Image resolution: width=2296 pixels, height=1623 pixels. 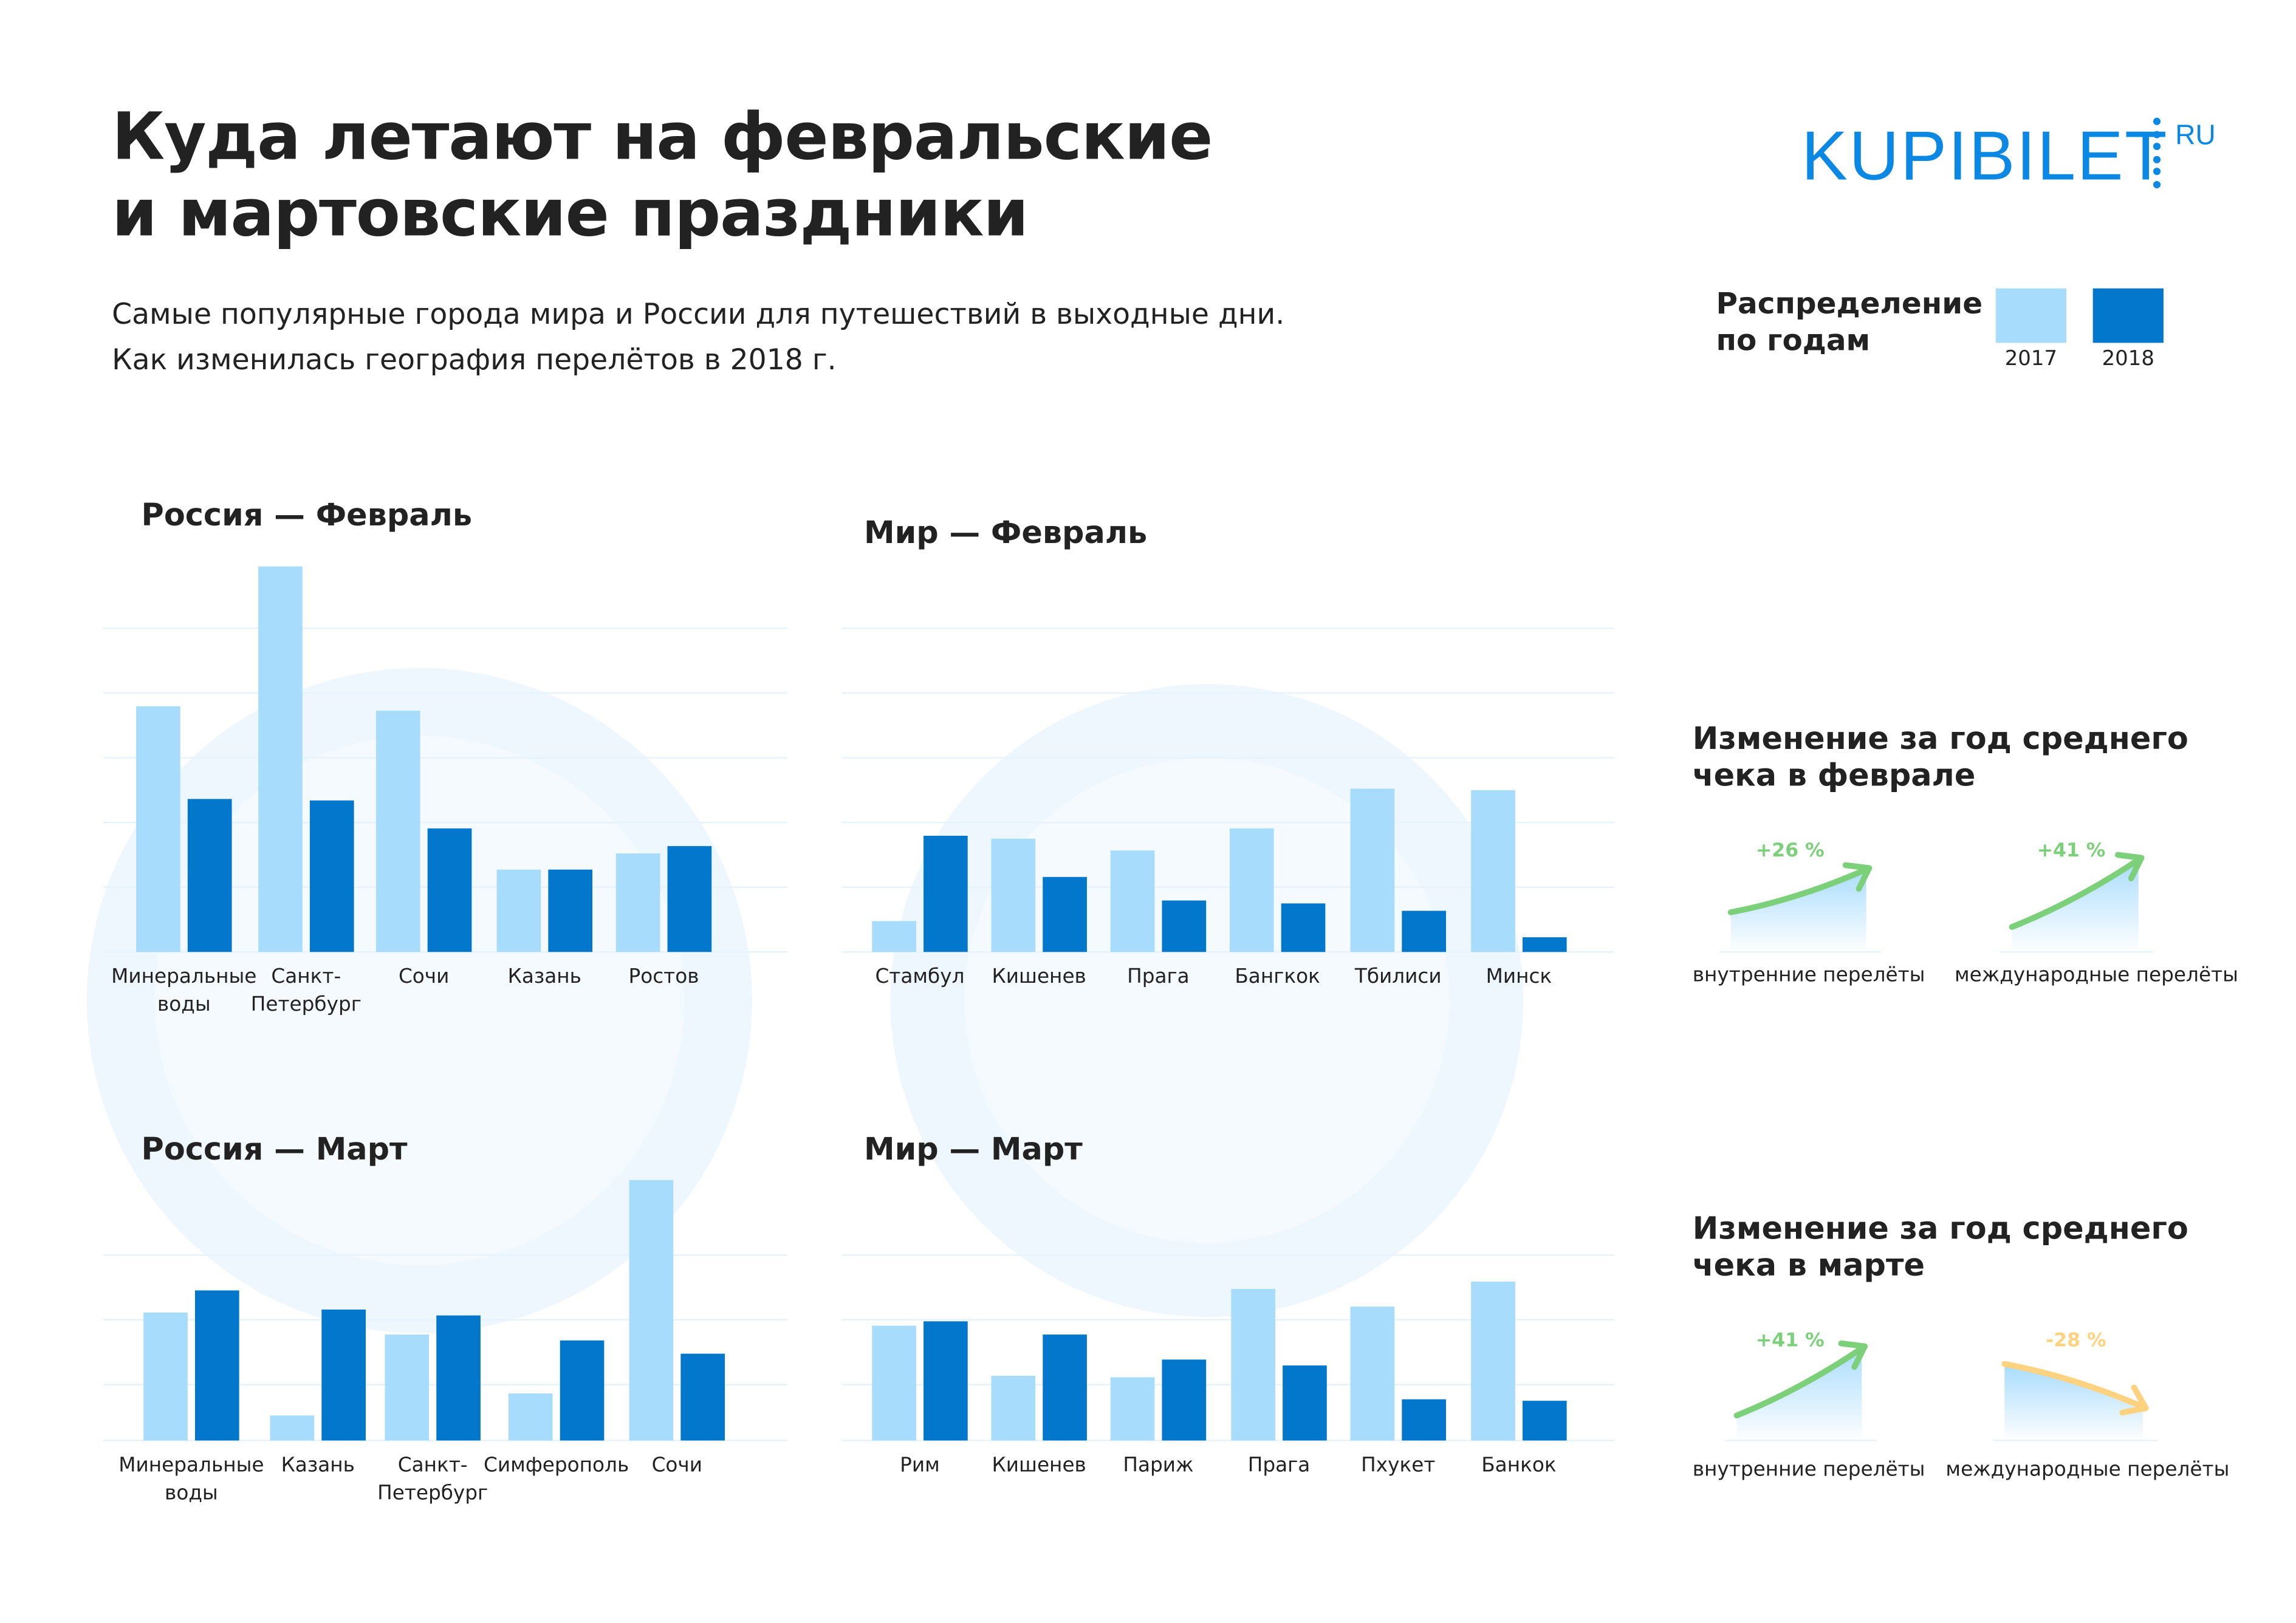 I want to click on category-label: Стамбул, so click(x=920, y=977).